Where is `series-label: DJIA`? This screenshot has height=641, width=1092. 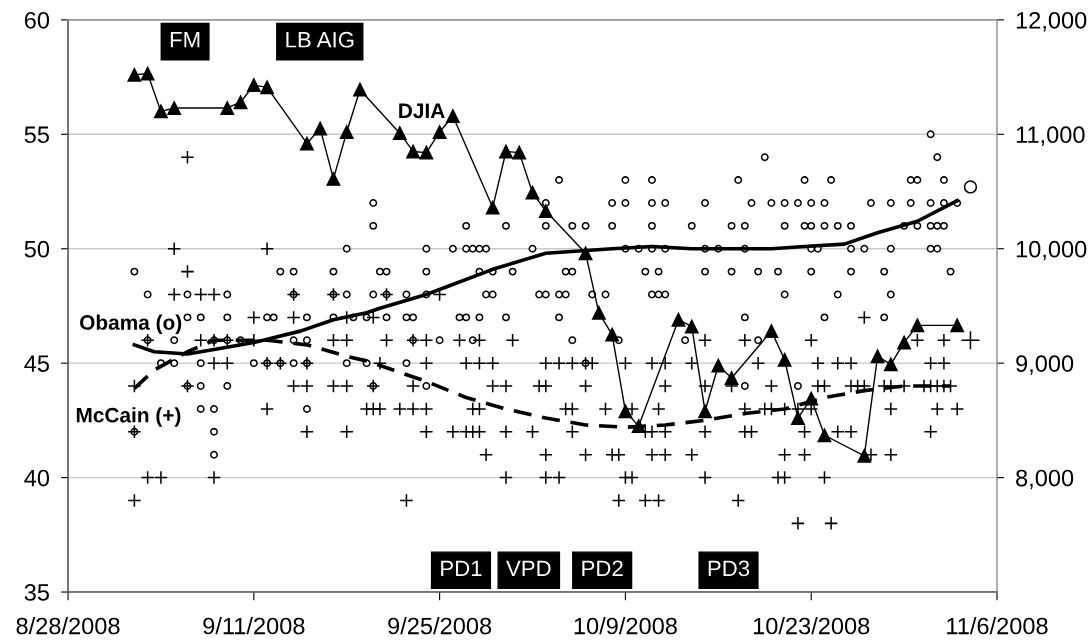
series-label: DJIA is located at coordinates (422, 111).